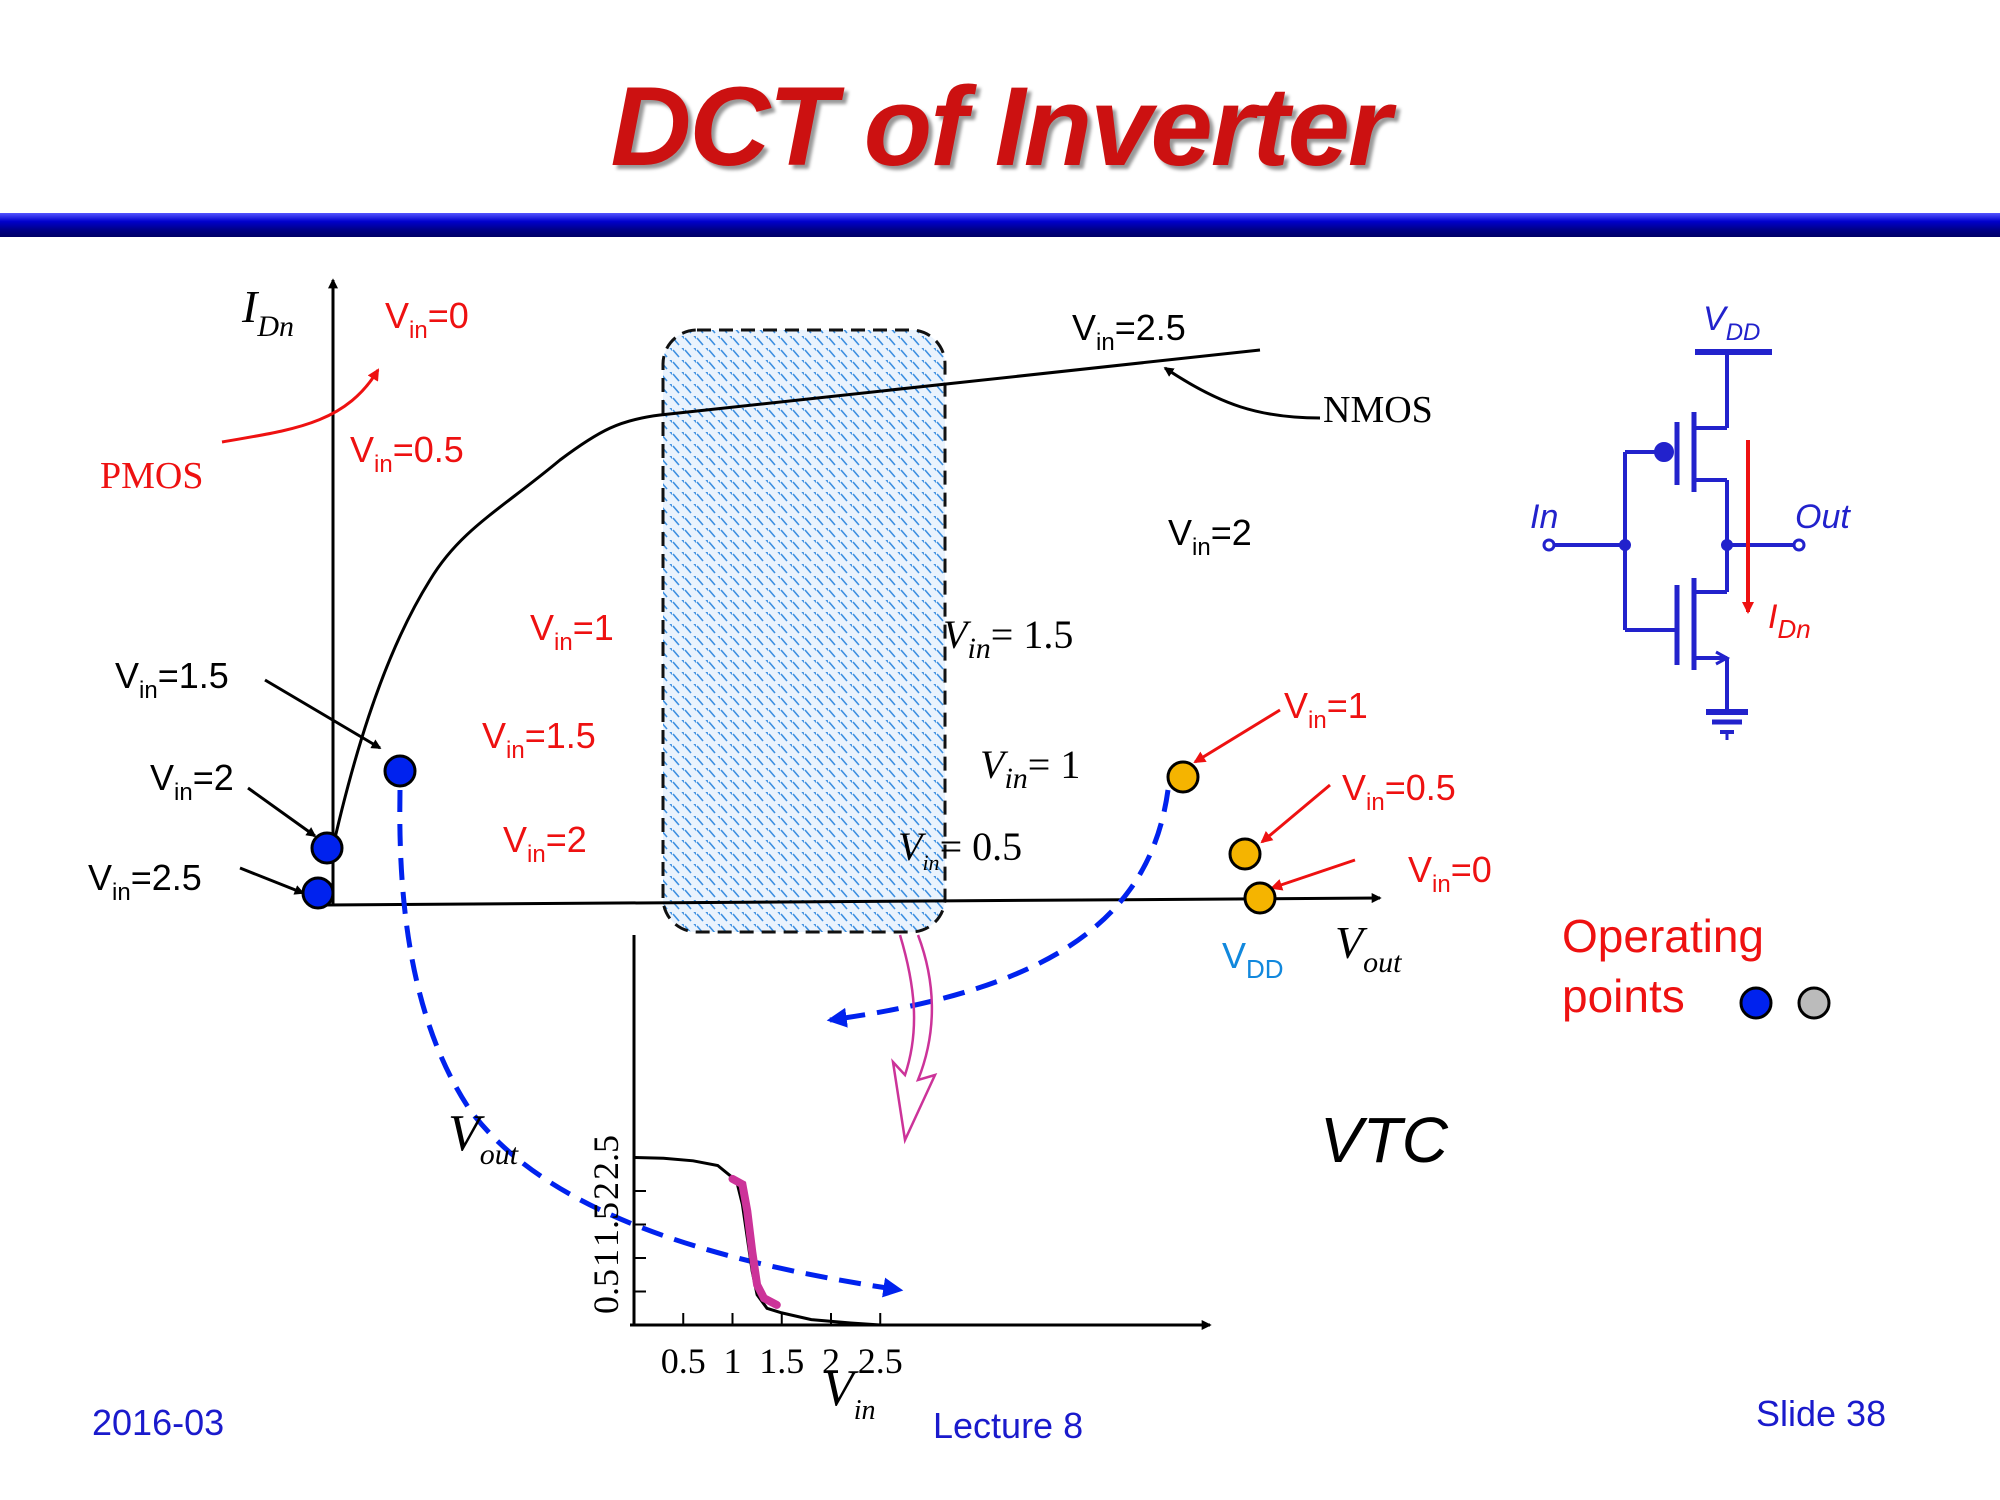 The width and height of the screenshot is (2000, 1500). What do you see at coordinates (849, 1393) in the screenshot?
I see `vtc-x-axis-label: Vin` at bounding box center [849, 1393].